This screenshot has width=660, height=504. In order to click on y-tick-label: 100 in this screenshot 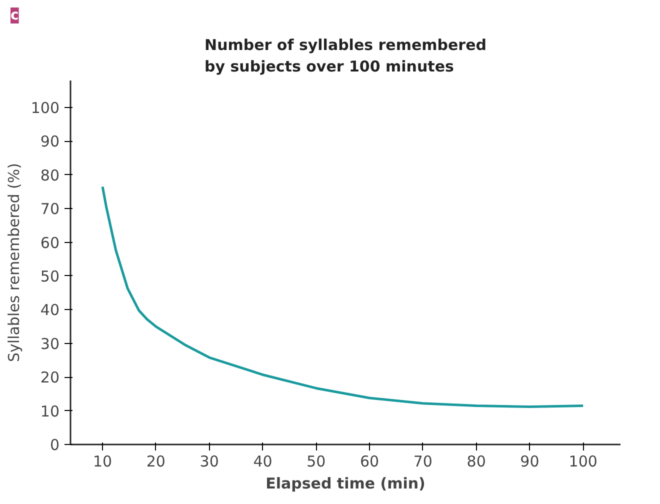, I will do `click(45, 107)`.